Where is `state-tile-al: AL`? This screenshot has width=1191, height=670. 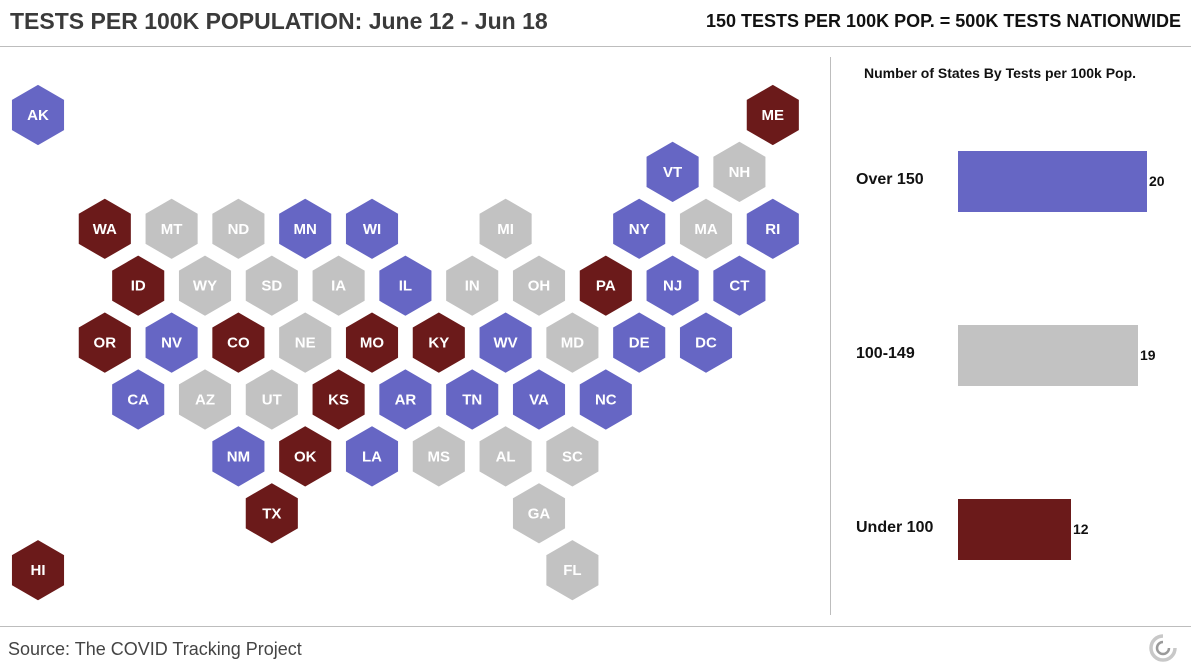
state-tile-al: AL is located at coordinates (506, 456).